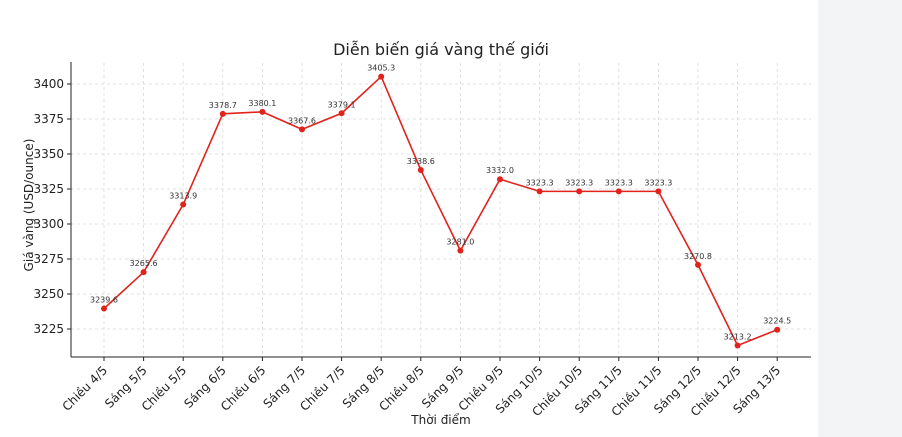 The width and height of the screenshot is (902, 437). I want to click on y-tick-label: 3350, so click(48, 154).